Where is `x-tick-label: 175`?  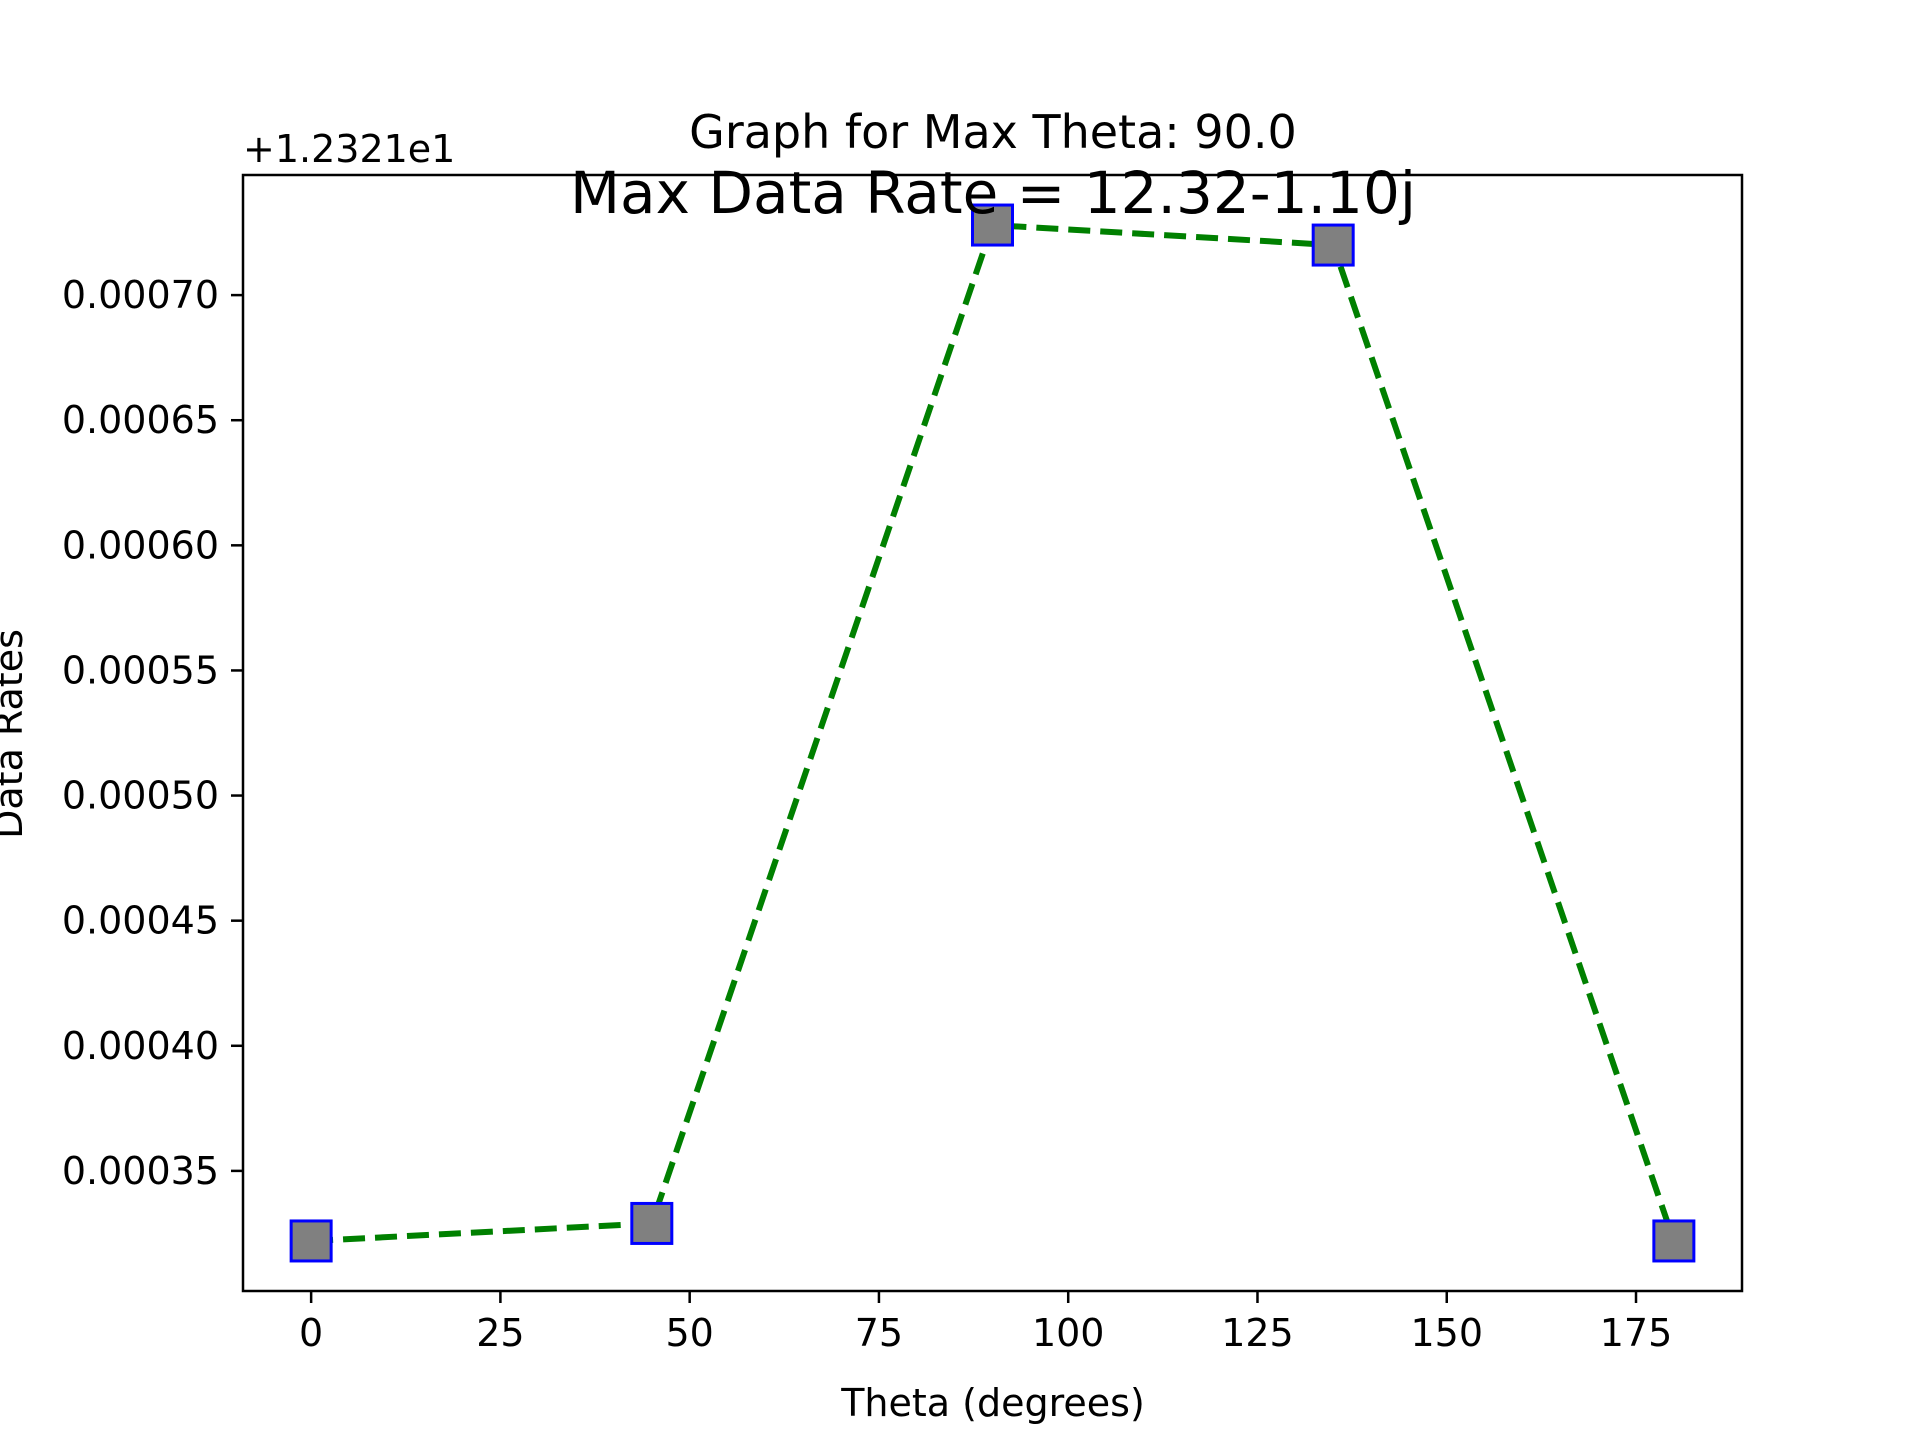
x-tick-label: 175 is located at coordinates (1636, 1333).